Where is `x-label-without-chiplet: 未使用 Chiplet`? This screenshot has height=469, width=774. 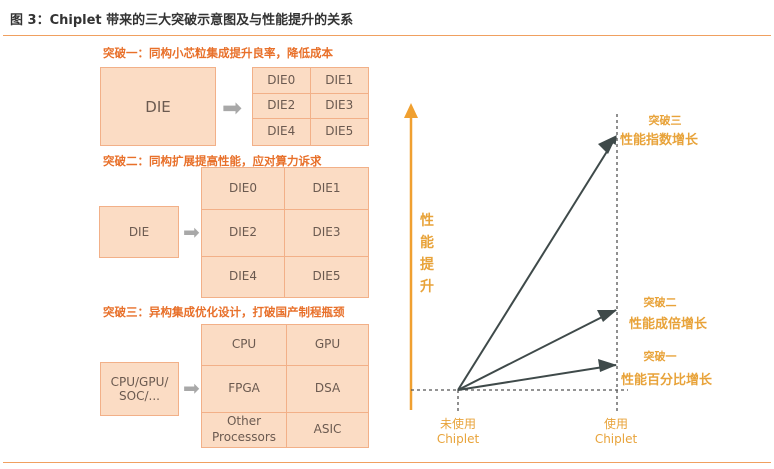
x-label-without-chiplet: 未使用 Chiplet is located at coordinates (458, 430).